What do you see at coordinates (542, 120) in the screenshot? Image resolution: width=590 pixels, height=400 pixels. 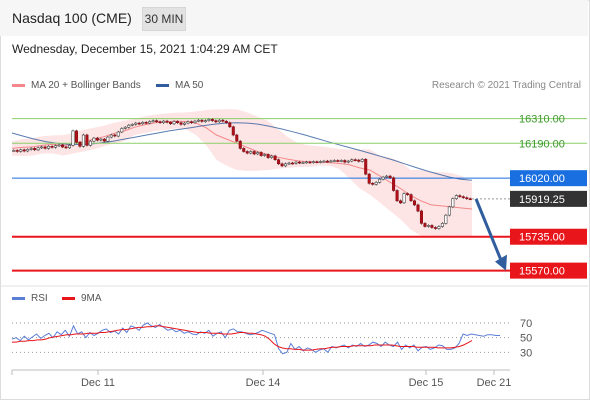 I see `level-label-resistance: 16310.00` at bounding box center [542, 120].